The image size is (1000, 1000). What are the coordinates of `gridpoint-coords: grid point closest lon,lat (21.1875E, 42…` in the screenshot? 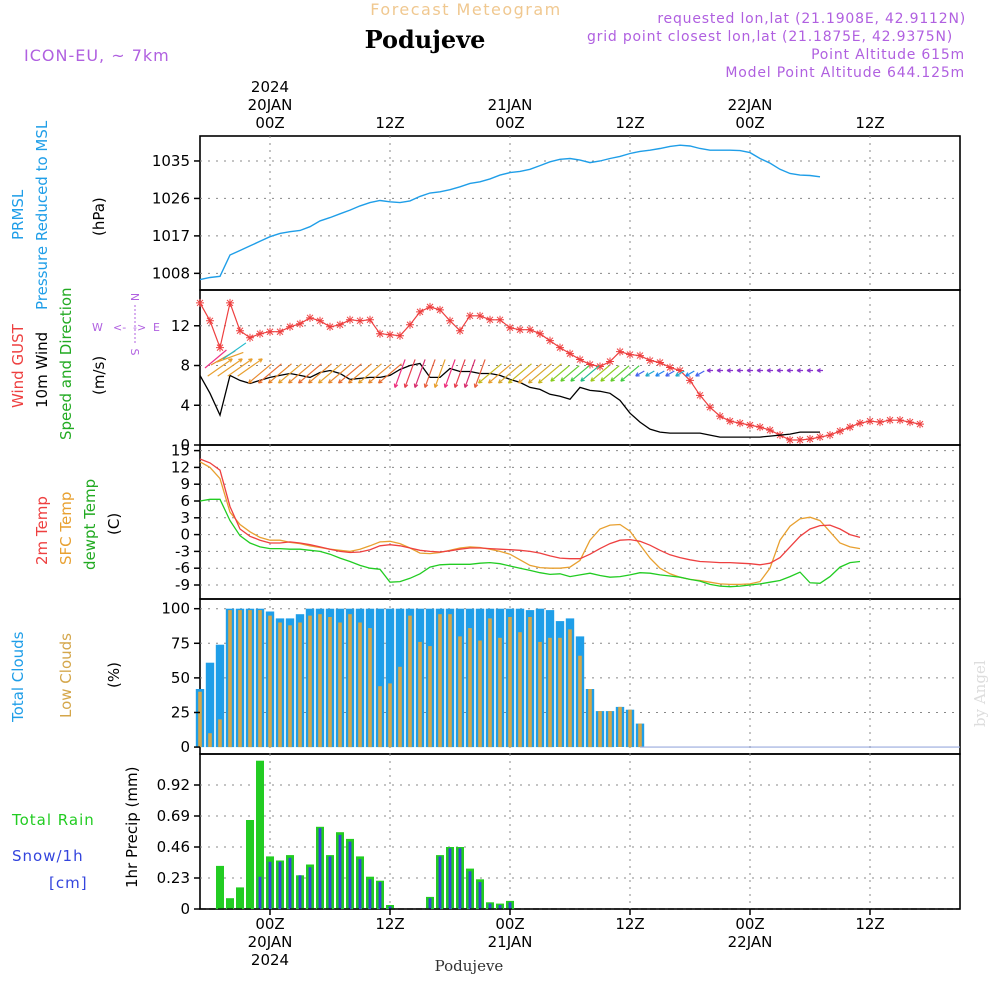 It's located at (770, 37).